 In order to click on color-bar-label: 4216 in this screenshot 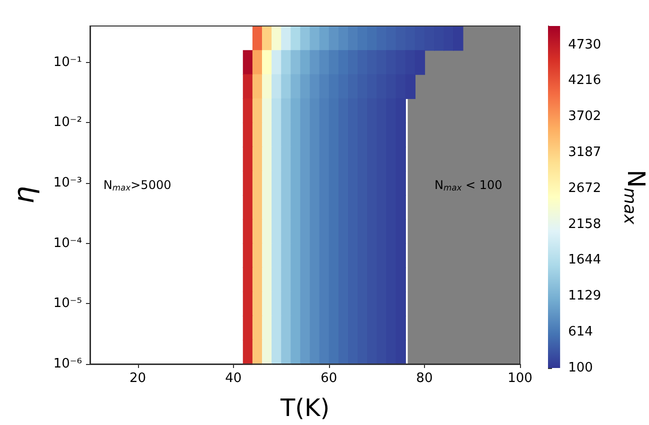, I will do `click(585, 80)`.